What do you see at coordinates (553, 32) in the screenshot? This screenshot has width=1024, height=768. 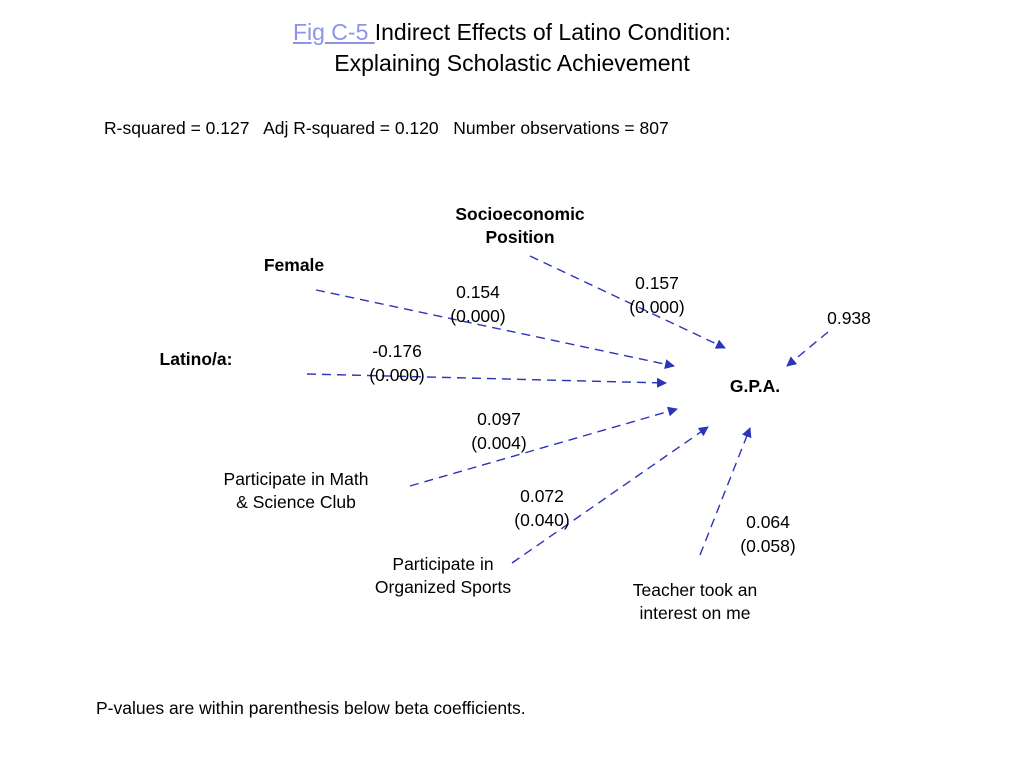 I see `title-text: Indirect Effects of Latino Condition:` at bounding box center [553, 32].